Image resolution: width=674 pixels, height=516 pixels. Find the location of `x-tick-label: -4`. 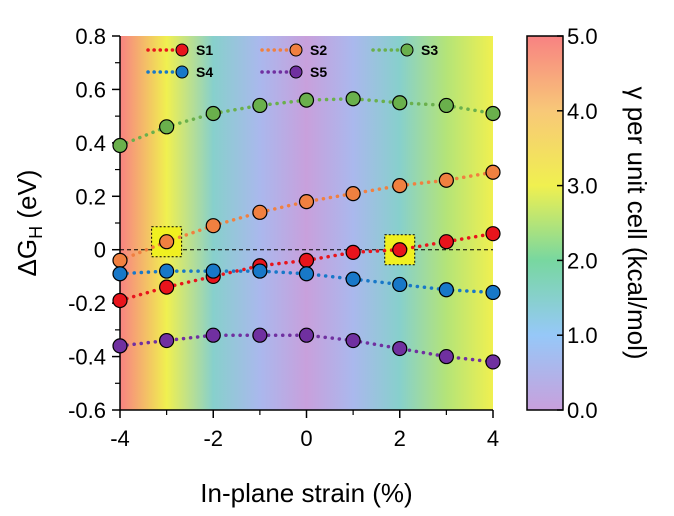

x-tick-label: -4 is located at coordinates (120, 438).